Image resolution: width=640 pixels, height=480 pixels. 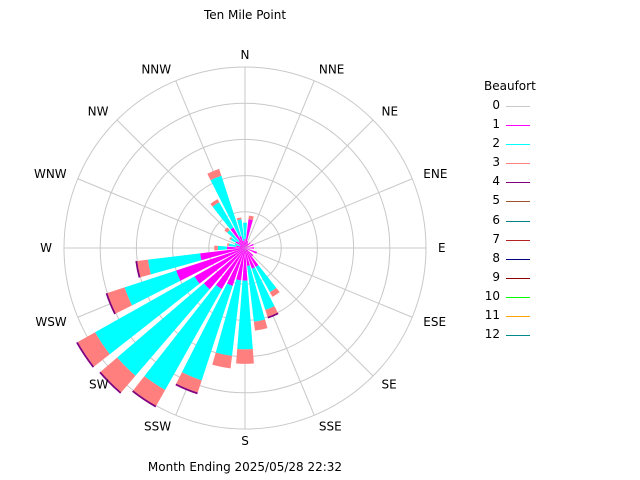 I want to click on direction-label-ssw: SSW, so click(x=157, y=426).